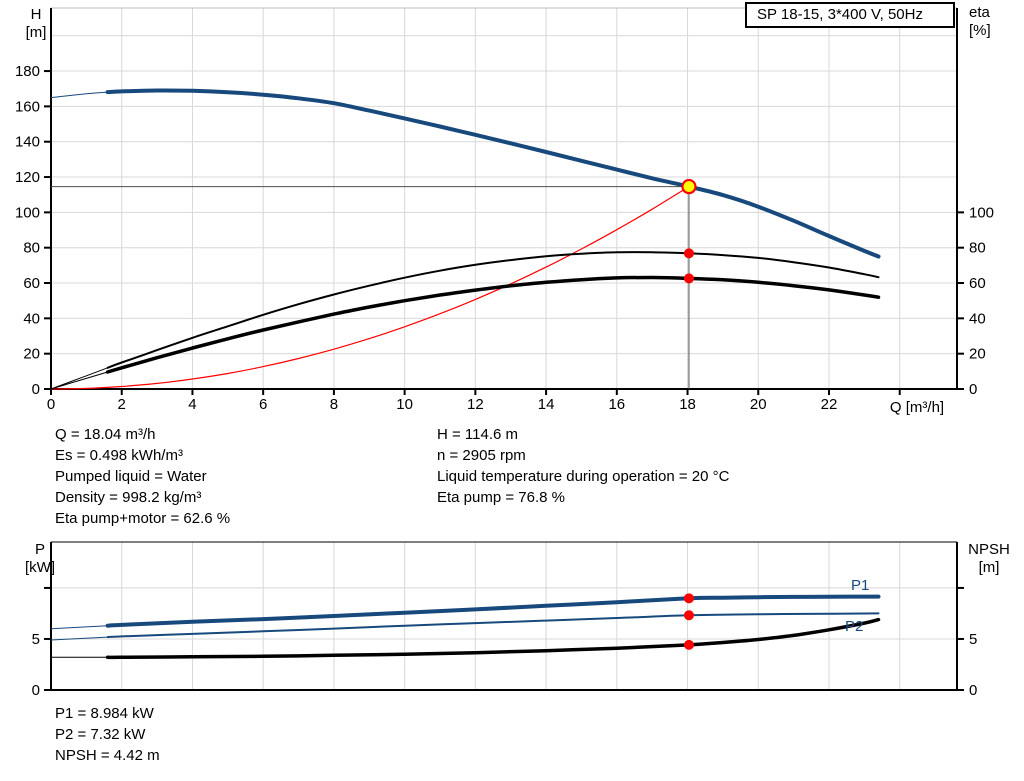 The height and width of the screenshot is (781, 1024). I want to click on power-right-axis-title-symbol: NPSH, so click(989, 549).